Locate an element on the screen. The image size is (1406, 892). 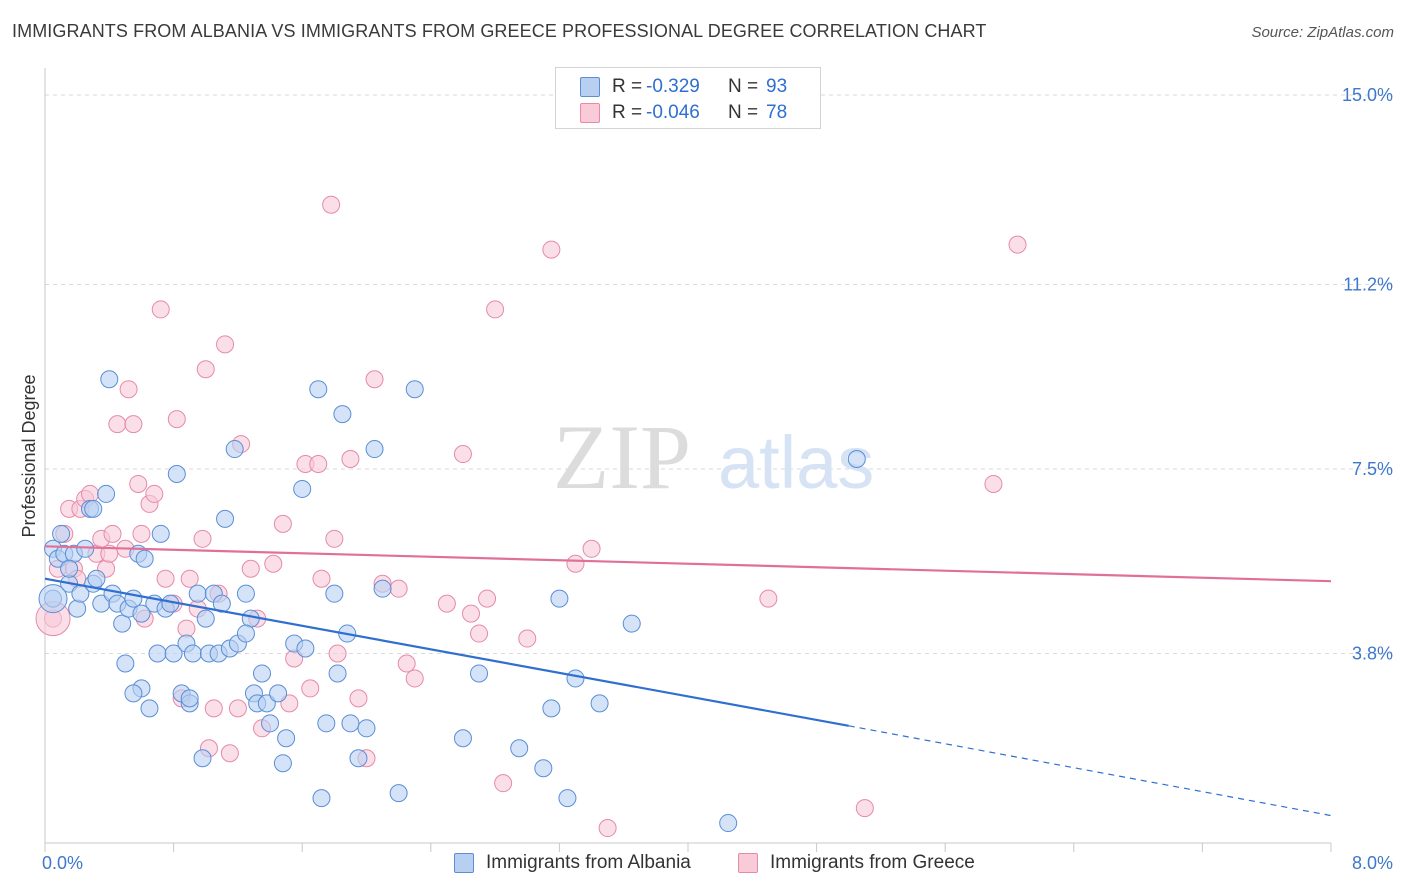
trend-line-greece is located at coordinates (688, 564).